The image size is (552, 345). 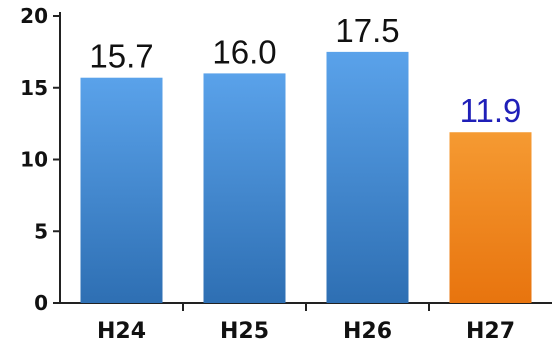 What do you see at coordinates (367, 331) in the screenshot?
I see `x-tick-label: H26` at bounding box center [367, 331].